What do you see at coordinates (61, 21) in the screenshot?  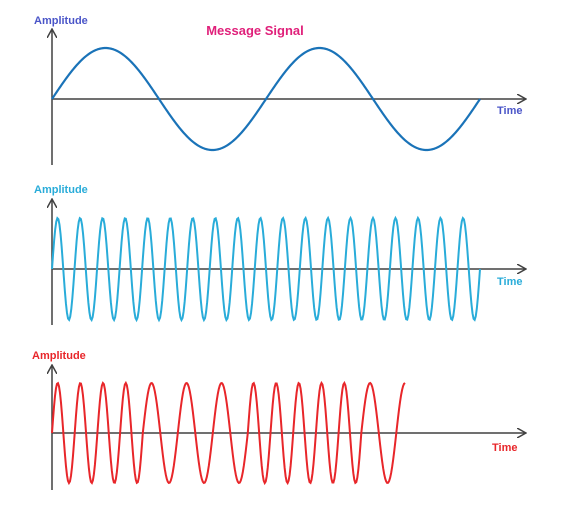 I see `message-y-label: Amplitude` at bounding box center [61, 21].